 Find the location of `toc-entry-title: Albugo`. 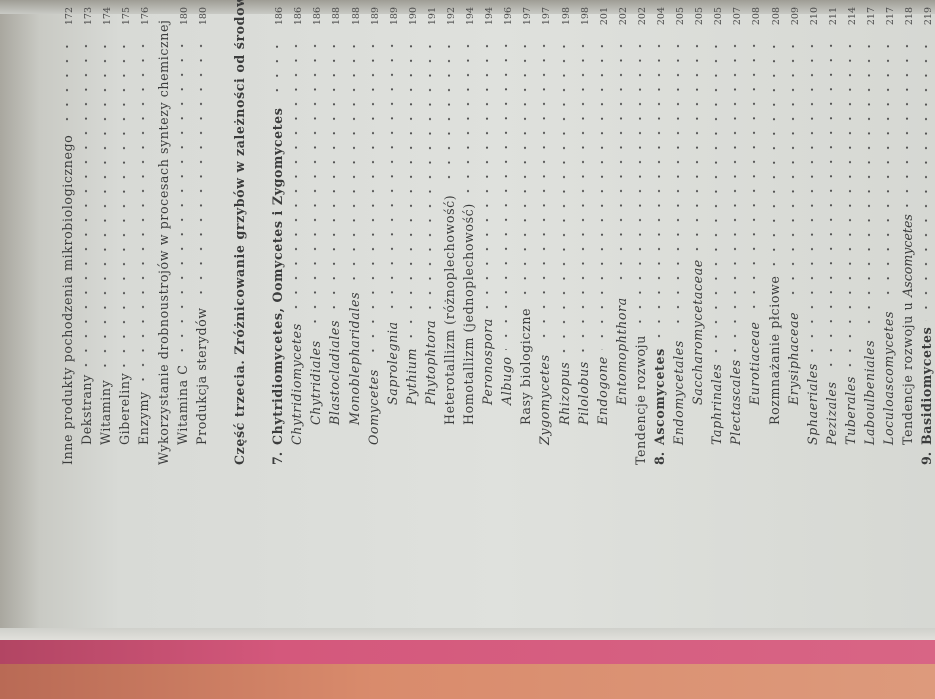

toc-entry-title: Albugo is located at coordinates (507, 380).